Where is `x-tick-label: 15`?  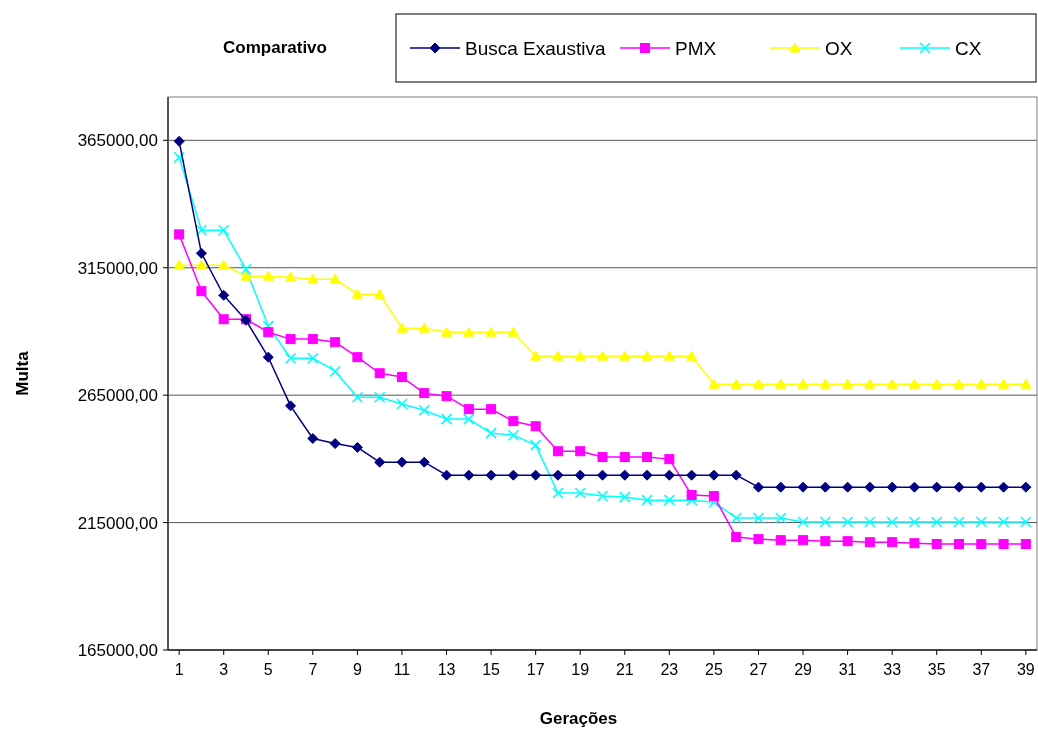
x-tick-label: 15 is located at coordinates (491, 669).